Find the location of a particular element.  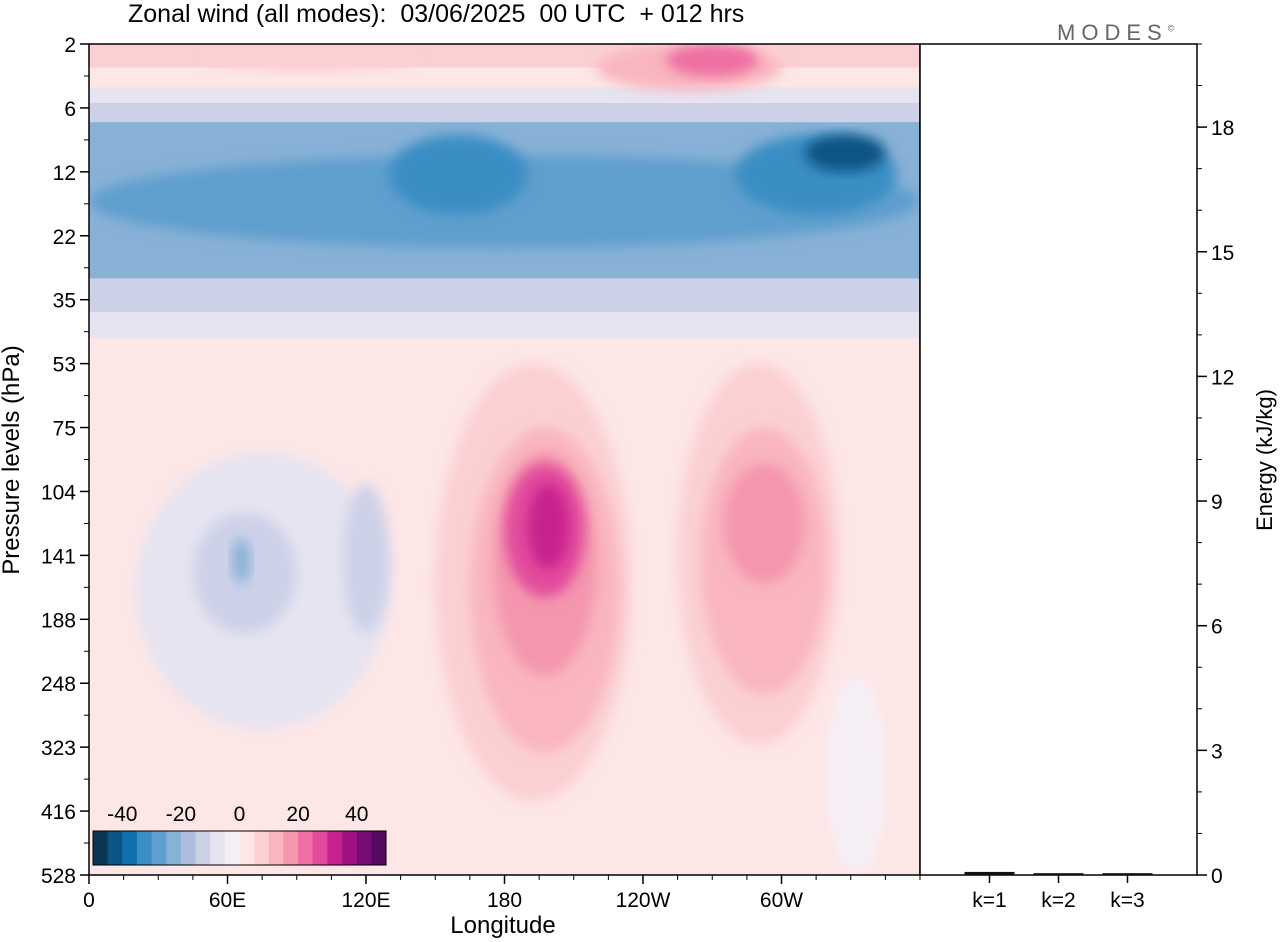

y-tick-label: 188 is located at coordinates (58, 620).